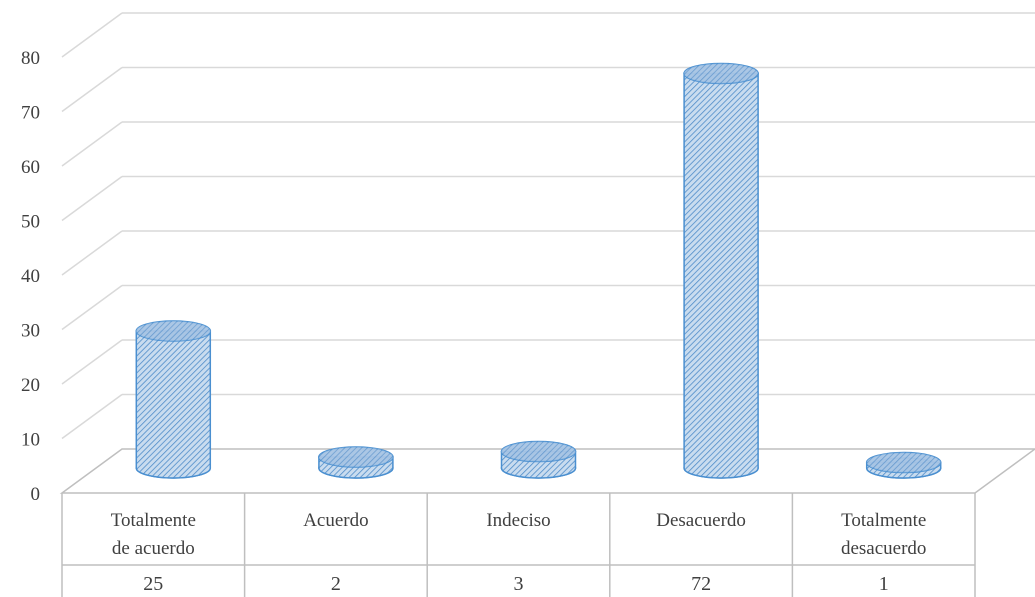 The image size is (1035, 597). What do you see at coordinates (701, 520) in the screenshot?
I see `category-label: Desacuerdo` at bounding box center [701, 520].